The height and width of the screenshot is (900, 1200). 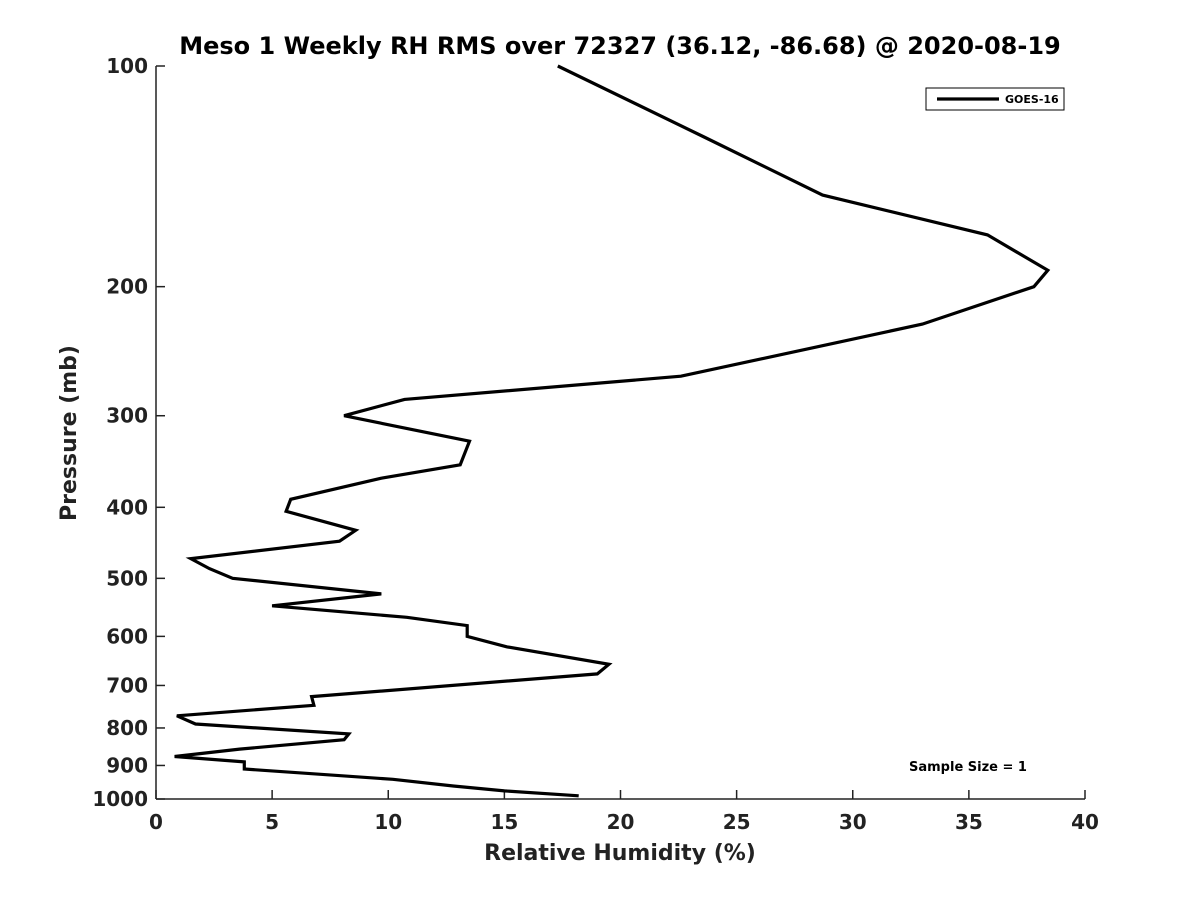 I want to click on y-tick-label-300: 300, so click(x=127, y=416).